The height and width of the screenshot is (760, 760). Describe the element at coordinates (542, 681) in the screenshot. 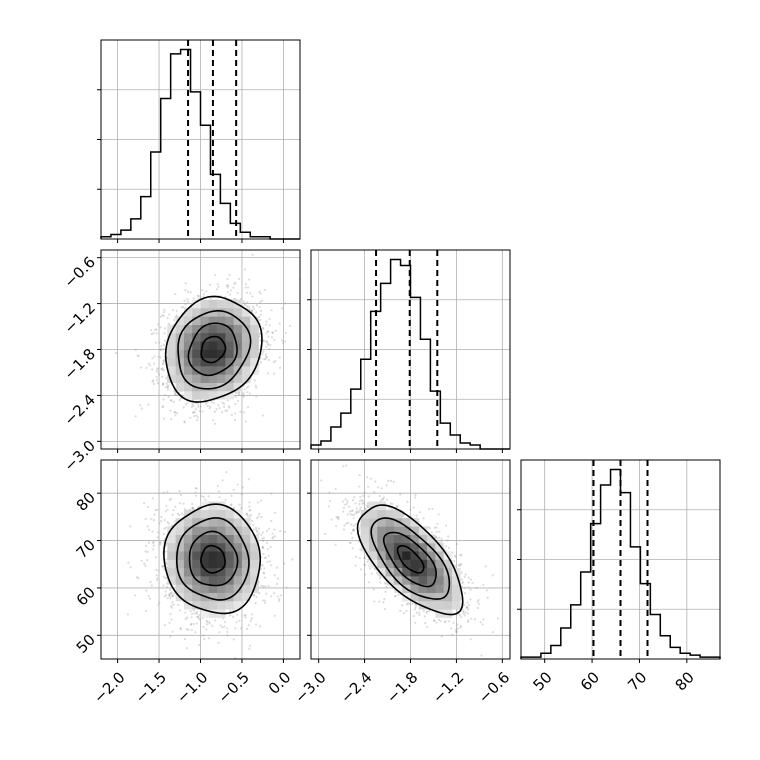

I see `x-tick-label: 50` at that location.